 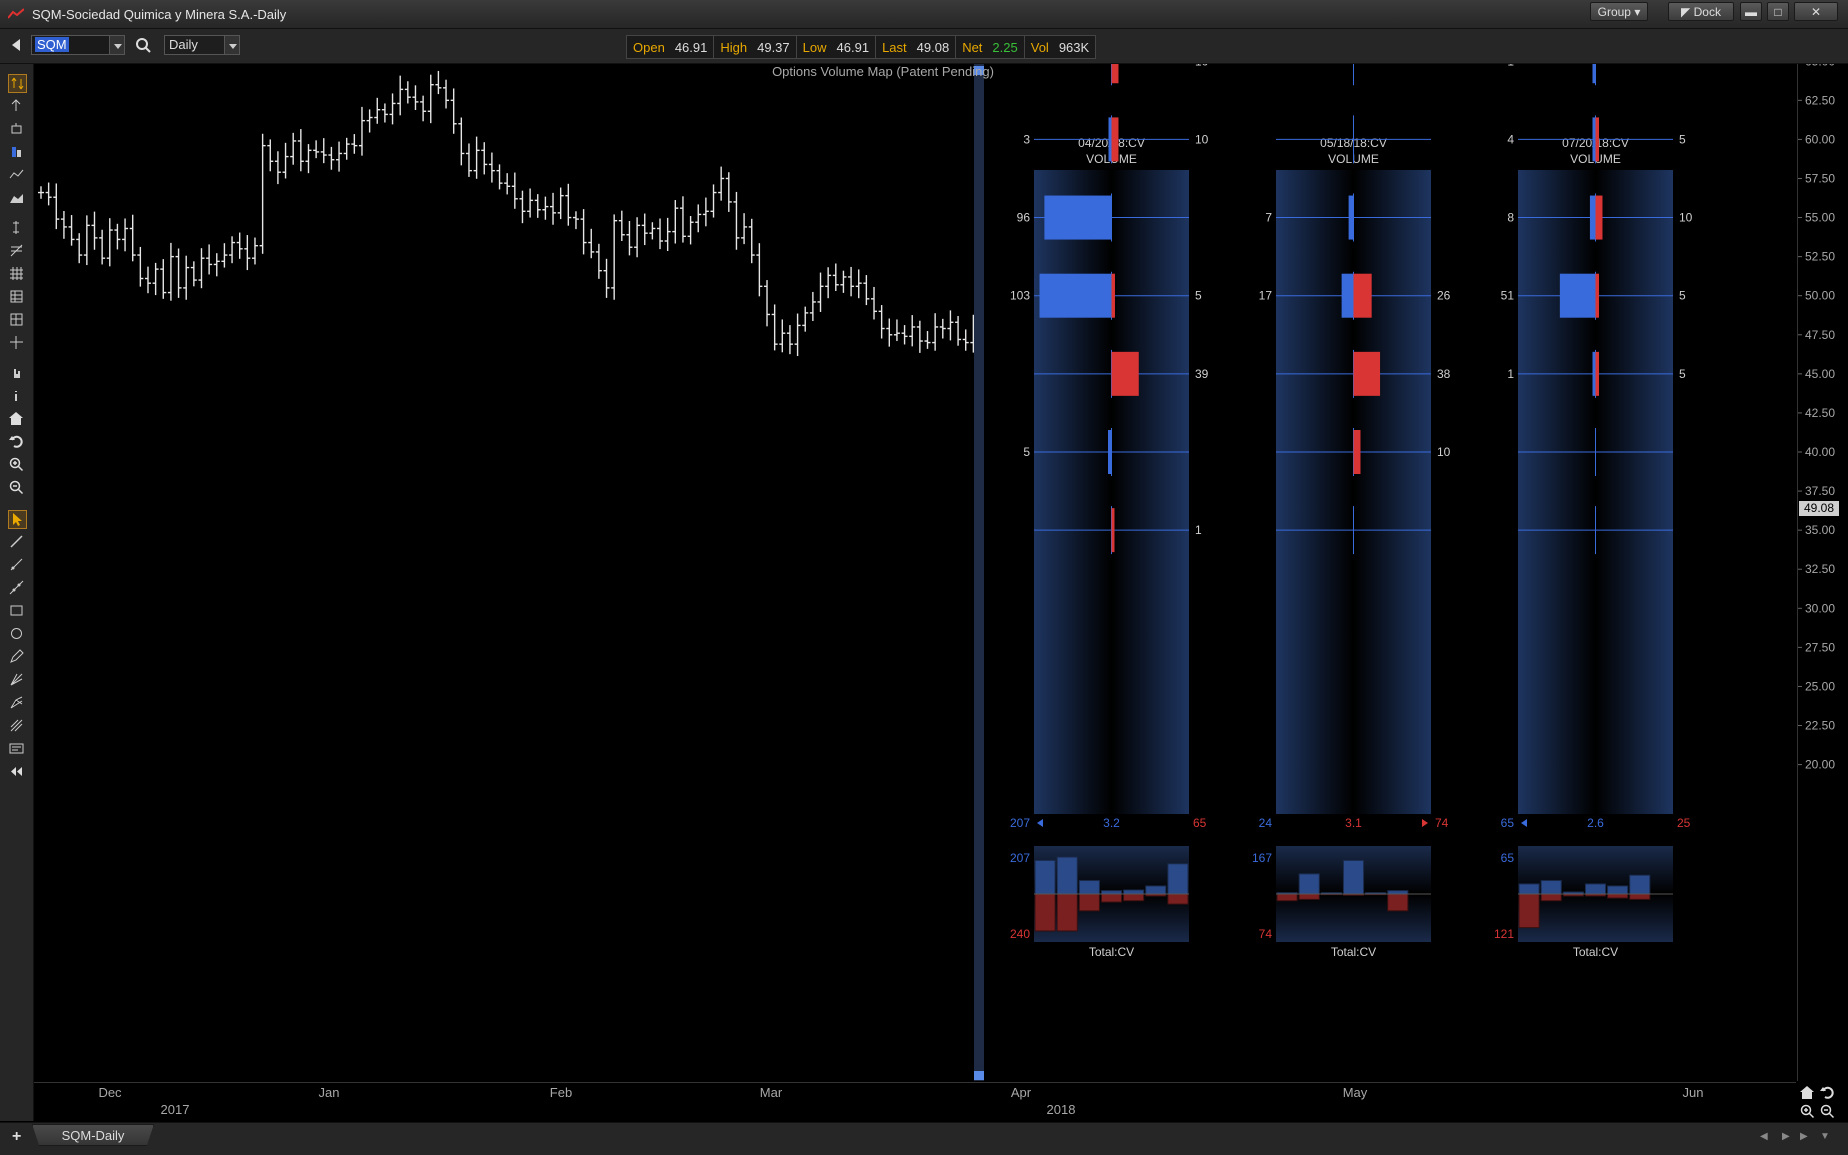 What do you see at coordinates (16, 748) in the screenshot?
I see `text-note-icon` at bounding box center [16, 748].